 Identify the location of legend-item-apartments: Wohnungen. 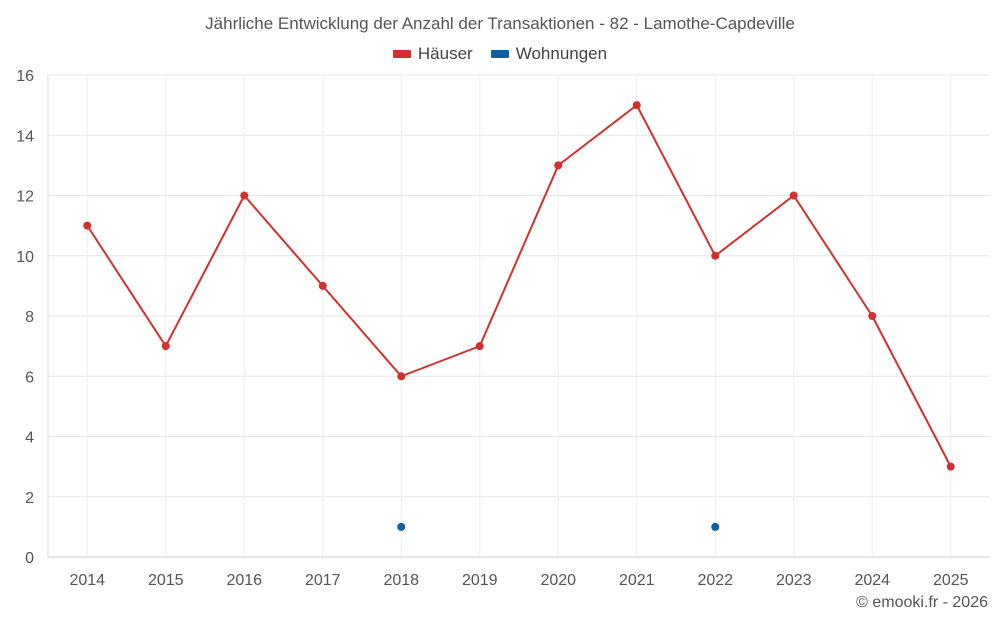
(549, 54).